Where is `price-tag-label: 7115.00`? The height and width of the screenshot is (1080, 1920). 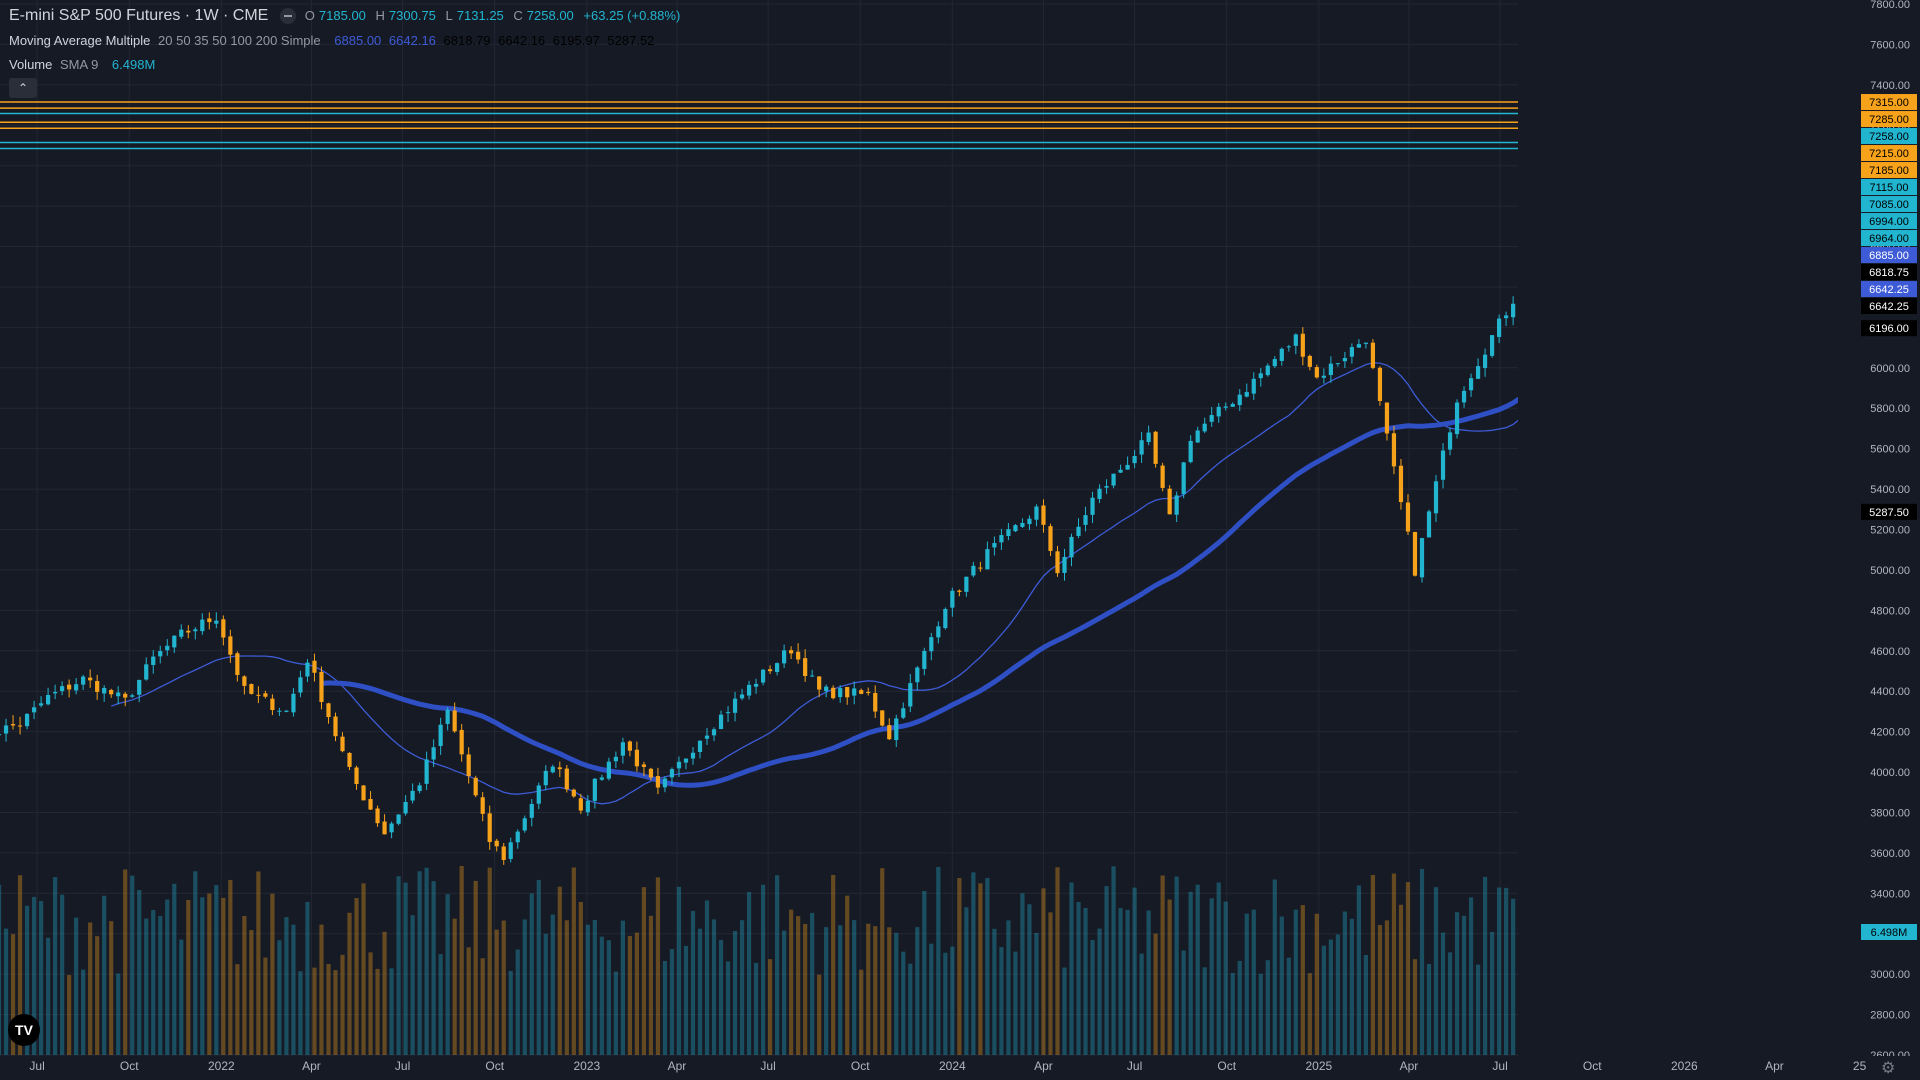
price-tag-label: 7115.00 is located at coordinates (1889, 188).